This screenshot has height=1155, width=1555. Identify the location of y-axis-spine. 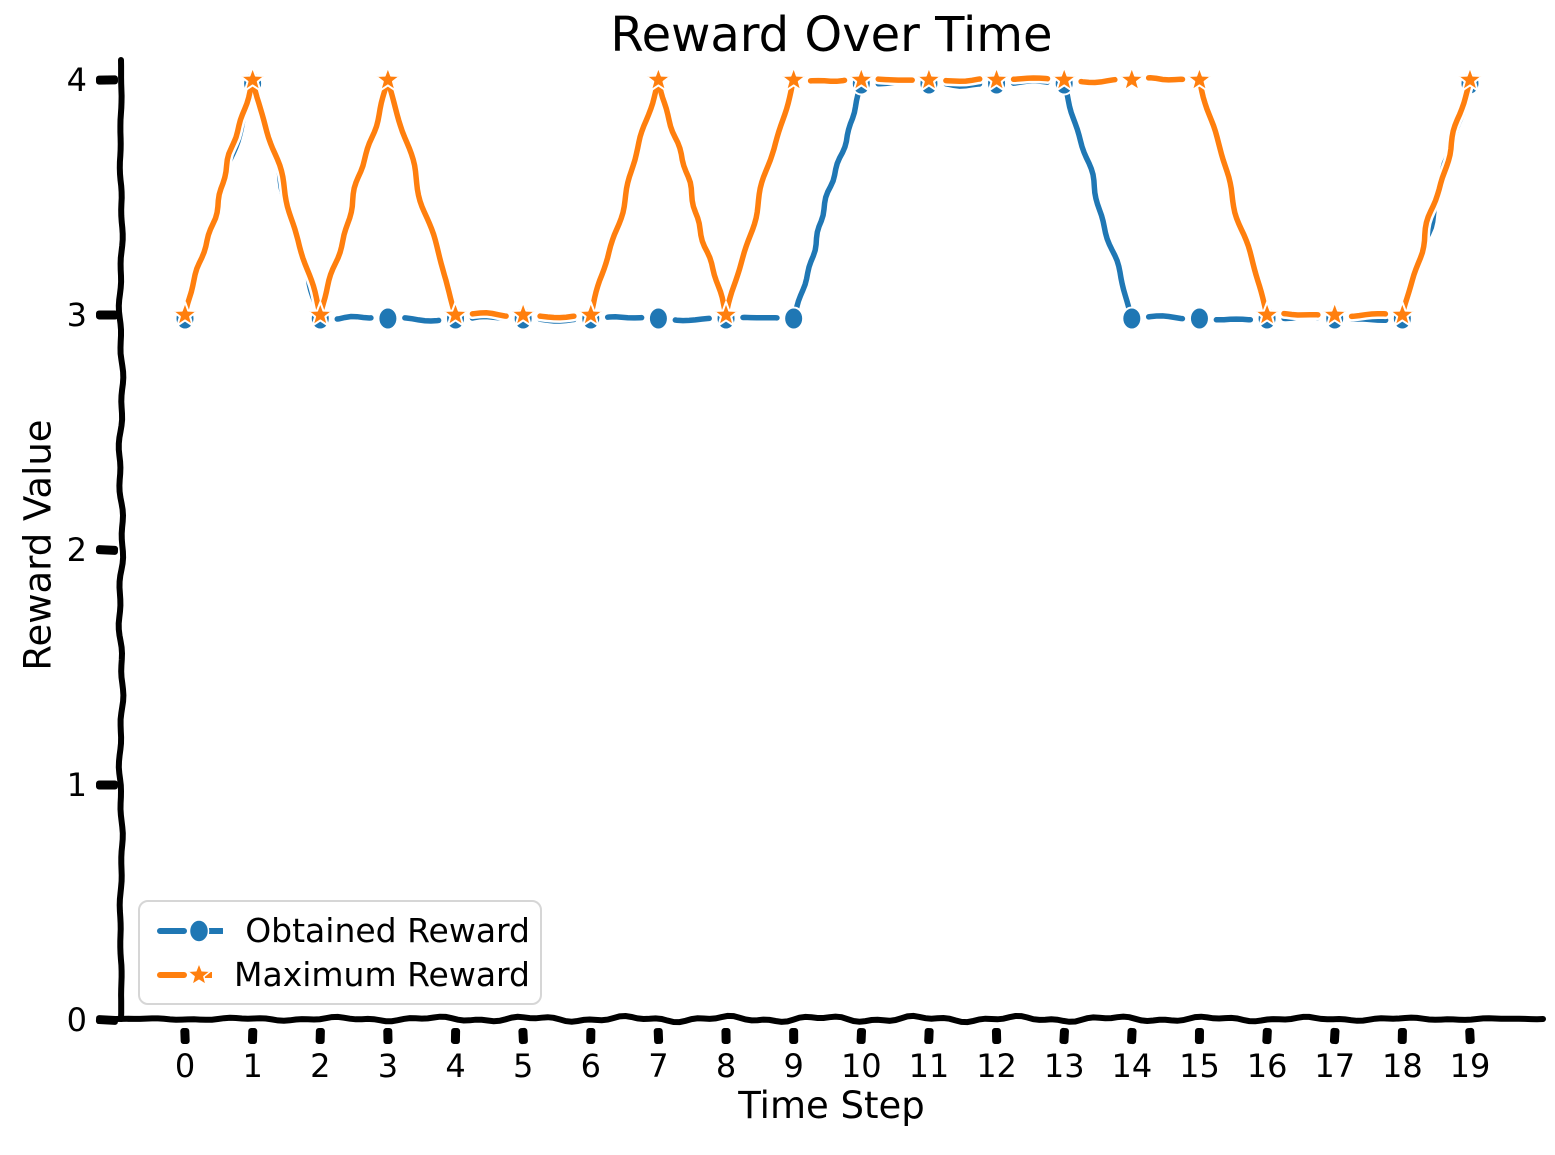
(121, 539).